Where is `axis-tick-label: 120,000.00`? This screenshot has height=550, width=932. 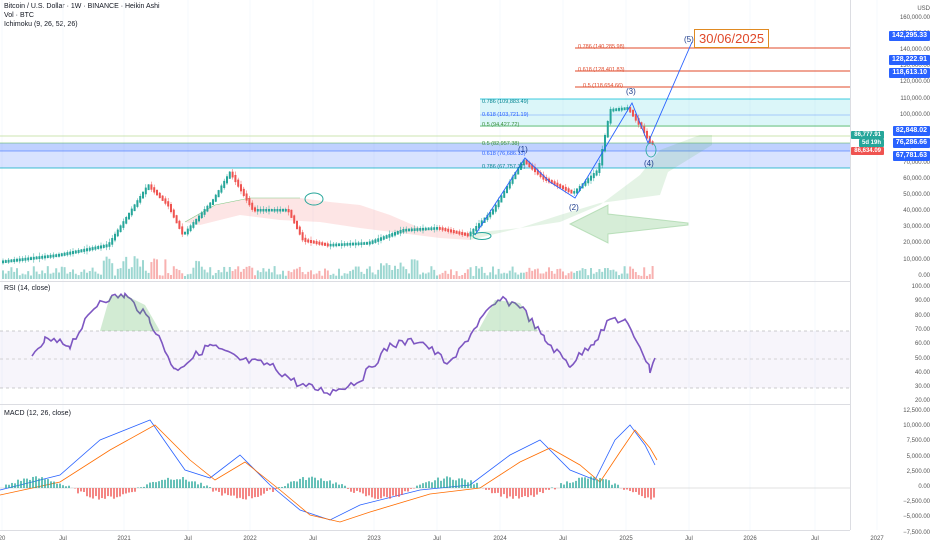
axis-tick-label: 120,000.00 is located at coordinates (914, 82).